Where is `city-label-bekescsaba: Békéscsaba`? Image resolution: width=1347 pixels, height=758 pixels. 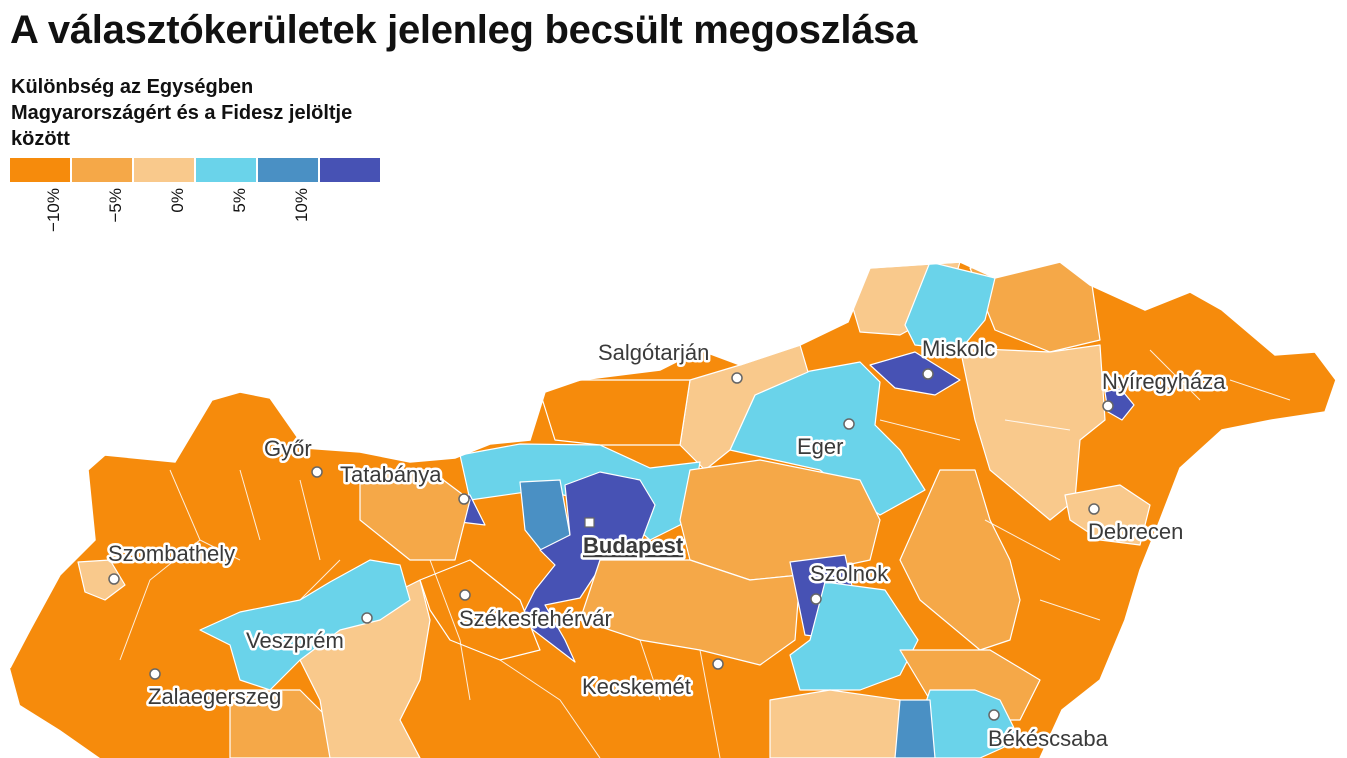 city-label-bekescsaba: Békéscsaba is located at coordinates (1048, 738).